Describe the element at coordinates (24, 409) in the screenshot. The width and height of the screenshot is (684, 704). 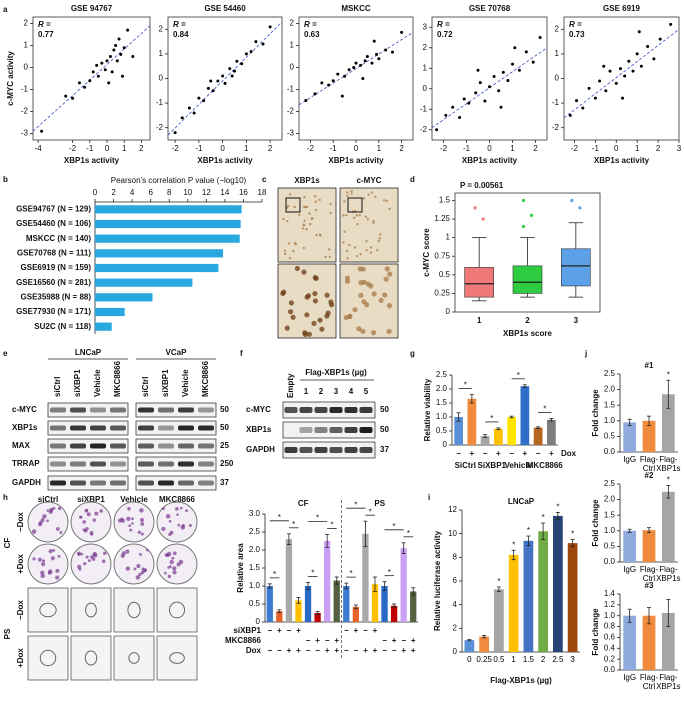
I see `row-label: c-MYC` at that location.